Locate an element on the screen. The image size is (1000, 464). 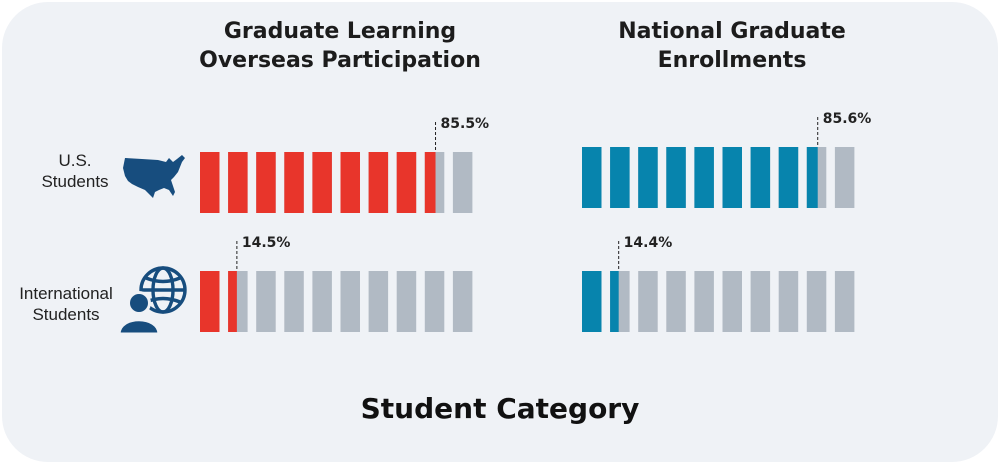
row-label-us-students: U.S. Students is located at coordinates (75, 171).